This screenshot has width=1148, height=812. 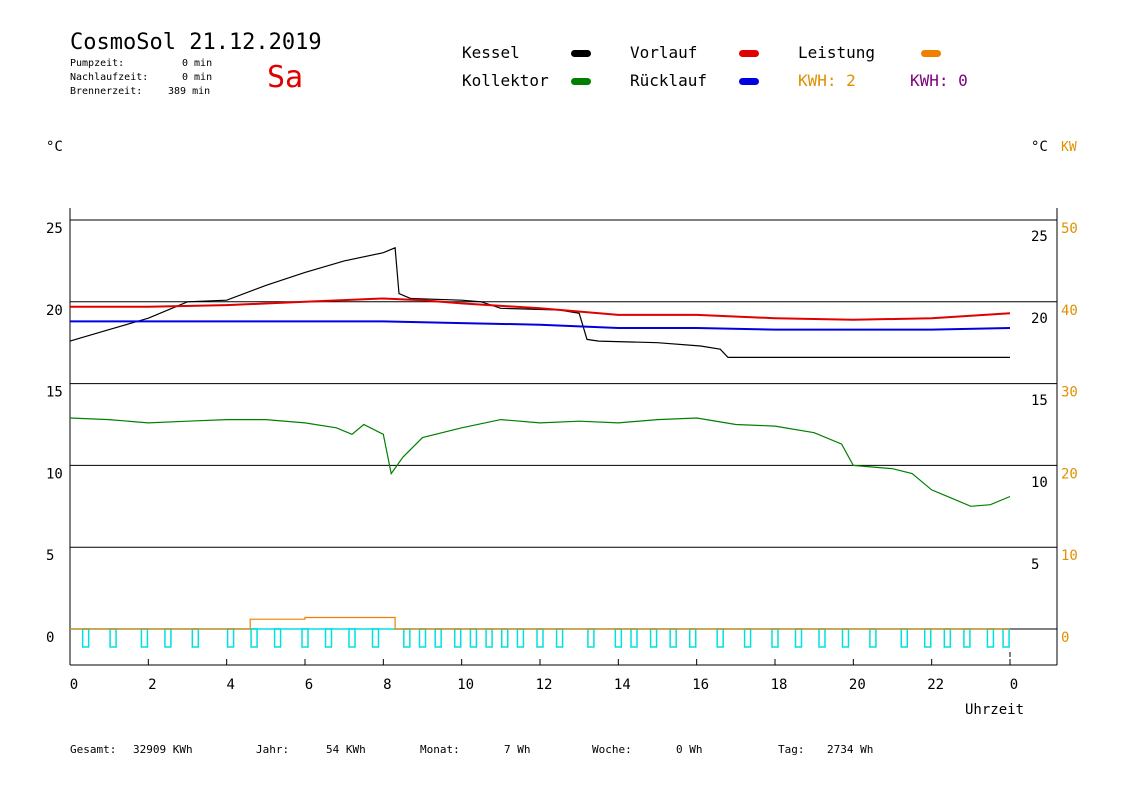 I want to click on tag-value: 2734 Wh, so click(x=850, y=749).